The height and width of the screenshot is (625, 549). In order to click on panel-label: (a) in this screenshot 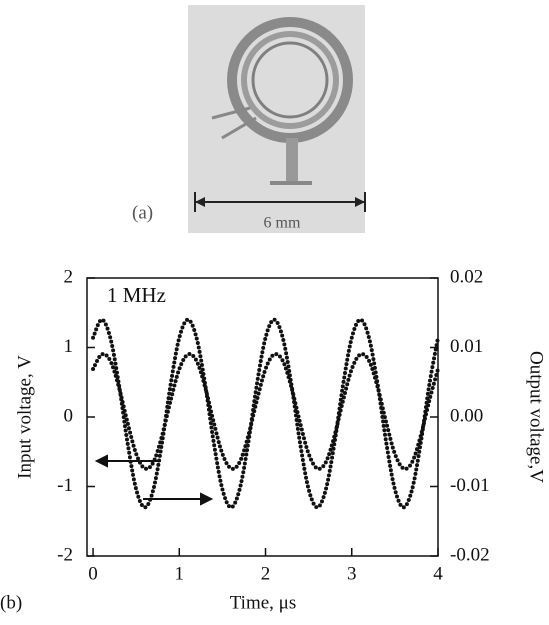, I will do `click(142, 212)`.